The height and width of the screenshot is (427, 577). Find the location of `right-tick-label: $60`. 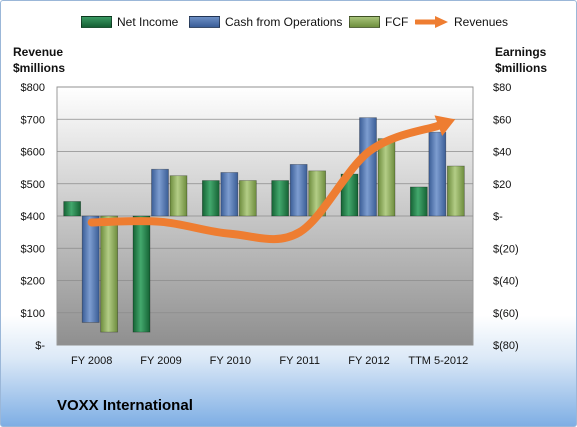

right-tick-label: $60 is located at coordinates (502, 120).